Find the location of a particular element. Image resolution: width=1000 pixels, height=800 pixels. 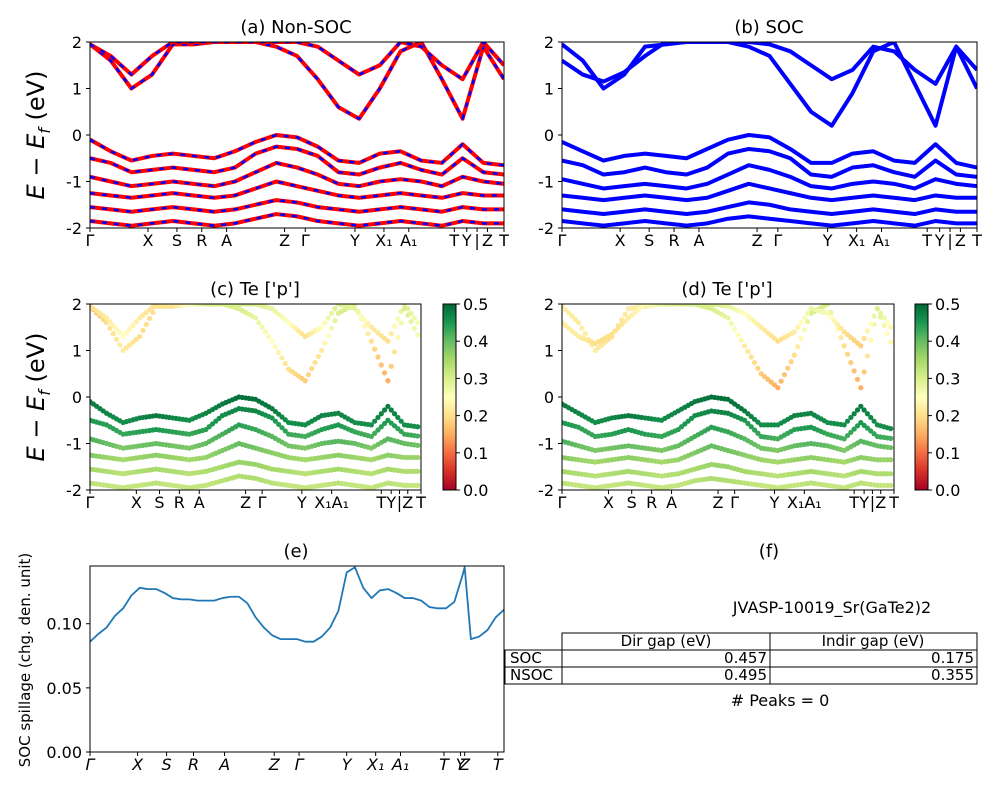

header-indir-gap: Indir gap (eV) is located at coordinates (873, 641).